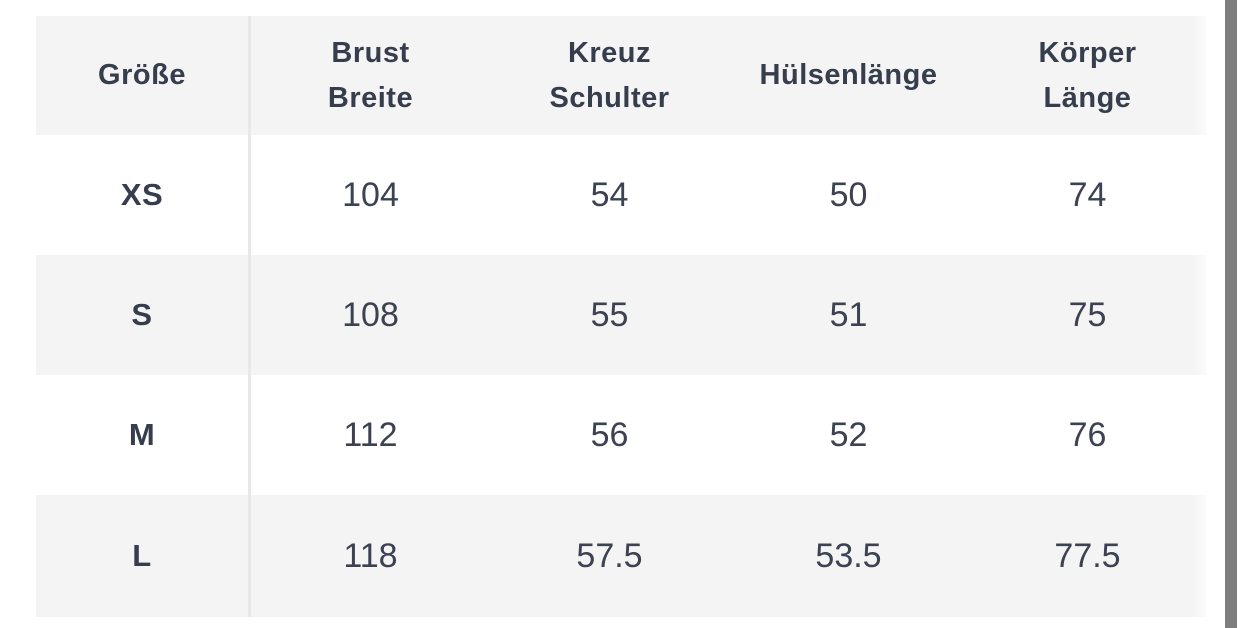 The width and height of the screenshot is (1242, 628). What do you see at coordinates (370, 75) in the screenshot?
I see `column-header-brust-breite: Brust Breite` at bounding box center [370, 75].